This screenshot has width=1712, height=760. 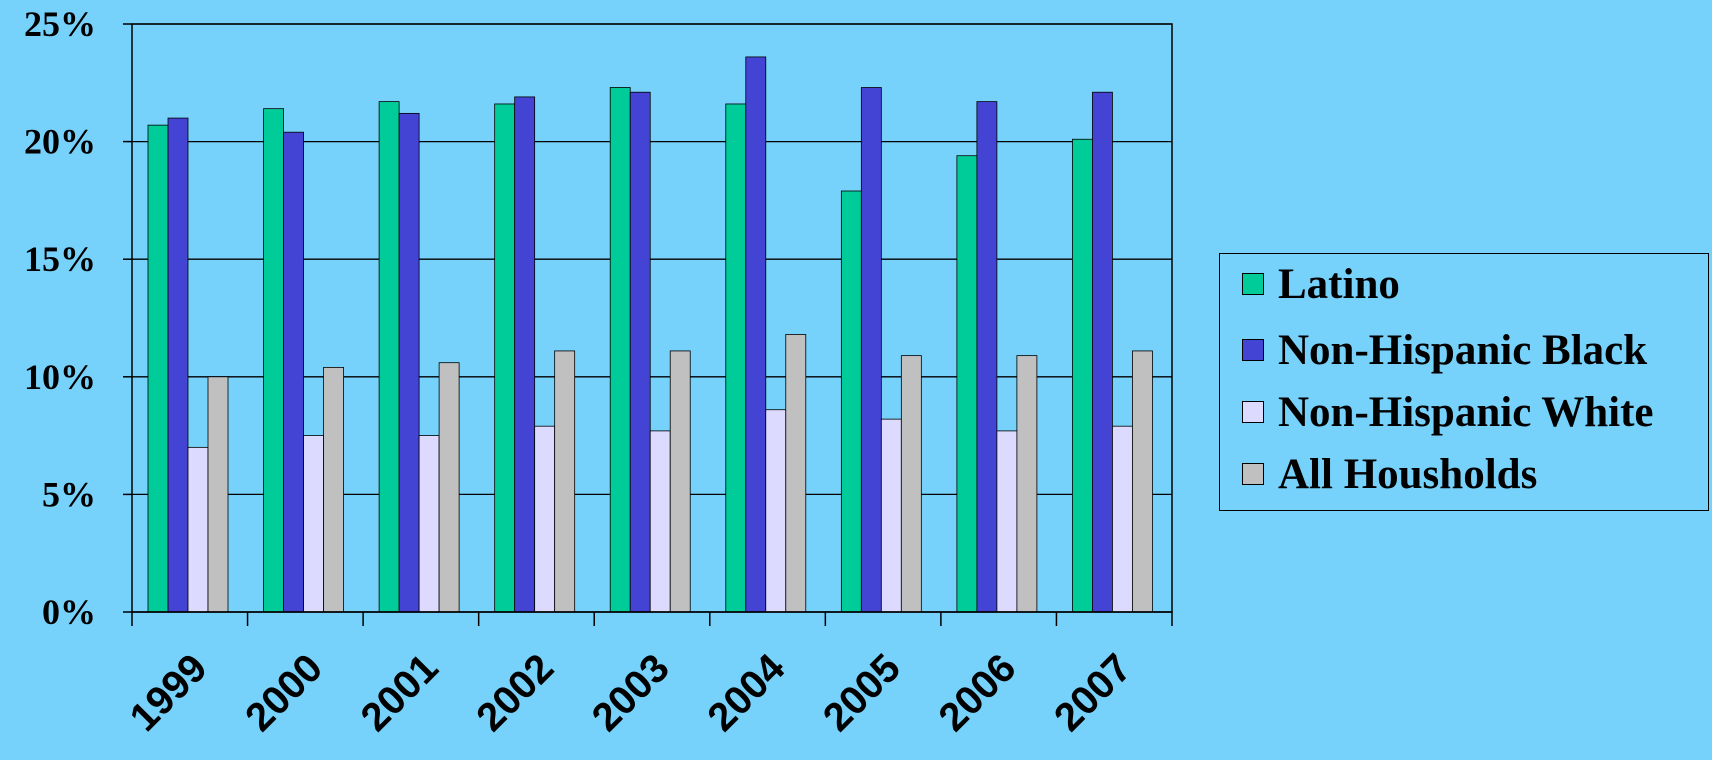 What do you see at coordinates (515, 693) in the screenshot?
I see `x-tick-label: 2002` at bounding box center [515, 693].